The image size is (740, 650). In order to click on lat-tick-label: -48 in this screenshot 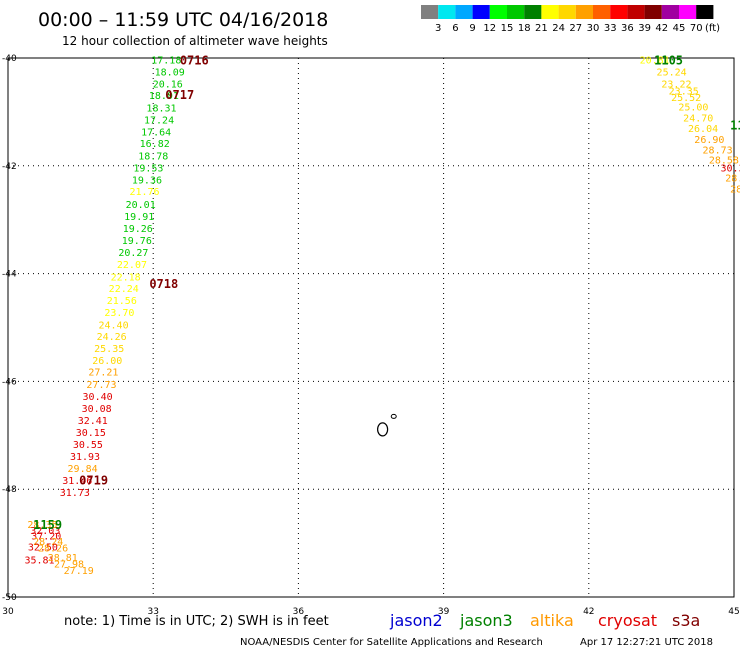, I will do `click(9, 490)`.